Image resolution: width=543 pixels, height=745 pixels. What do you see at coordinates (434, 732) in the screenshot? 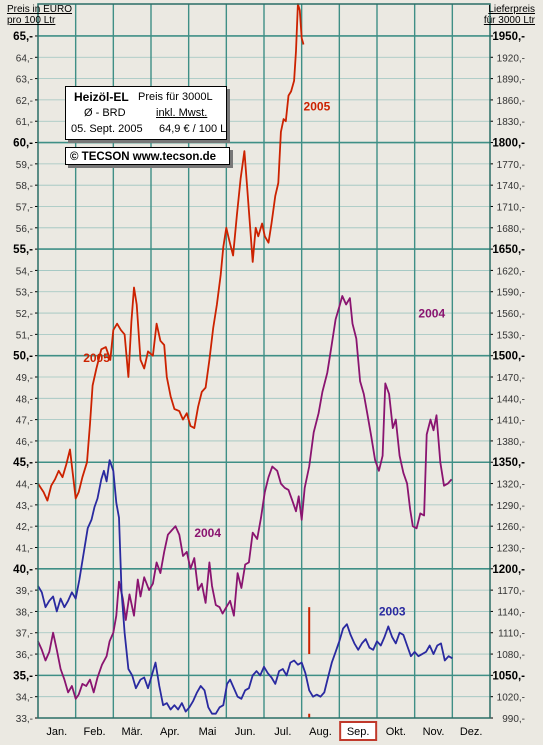
I see `month-label: Nov.` at bounding box center [434, 732].